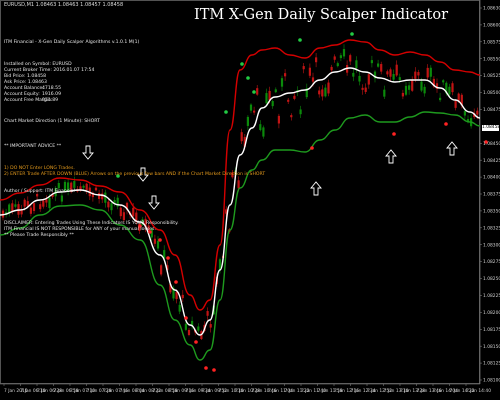 This screenshot has height=400, width=500. What do you see at coordinates (99, 391) in the screenshot?
I see `time-tick-label: 7 Jan 07:28` at bounding box center [99, 391].